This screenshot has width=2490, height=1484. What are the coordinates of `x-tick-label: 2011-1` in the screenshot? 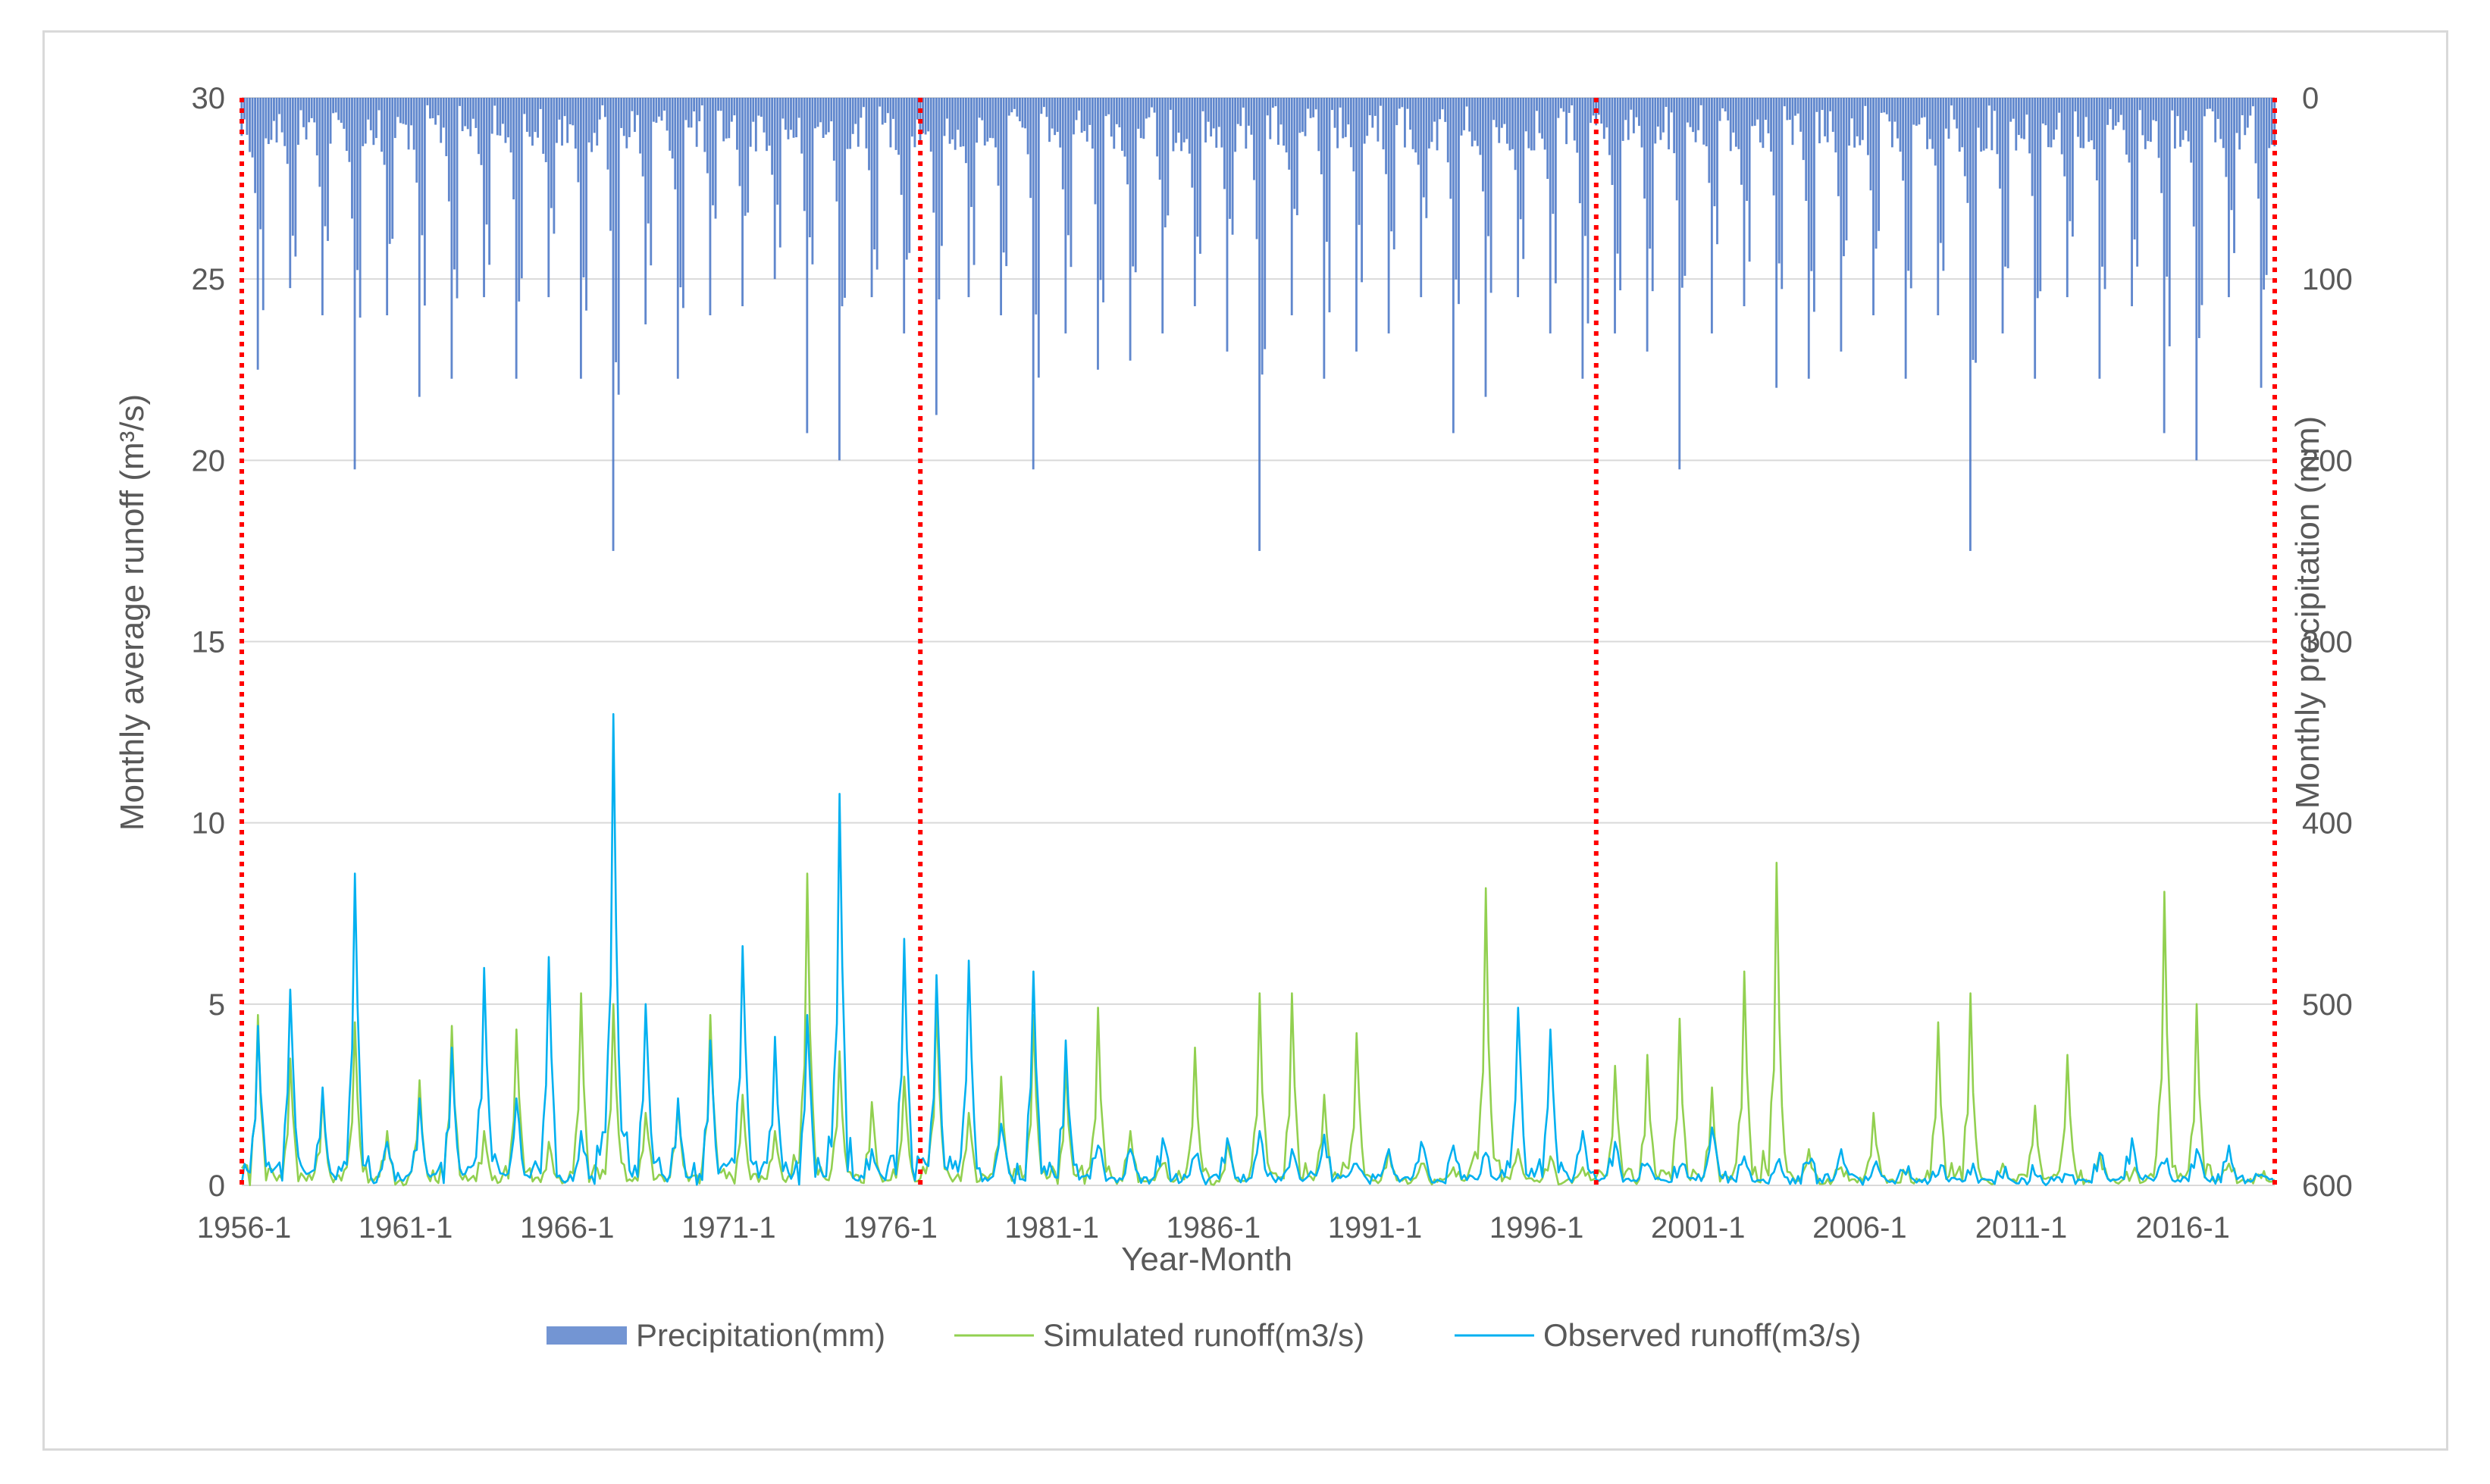 It's located at (2021, 1228).